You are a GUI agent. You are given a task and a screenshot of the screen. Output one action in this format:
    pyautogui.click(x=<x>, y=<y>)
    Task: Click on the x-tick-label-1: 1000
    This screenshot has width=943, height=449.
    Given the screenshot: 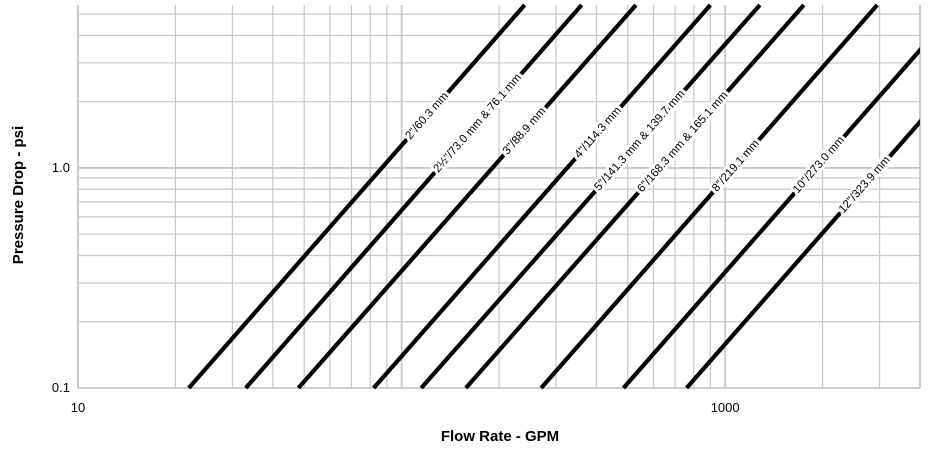 What is the action you would take?
    pyautogui.click(x=725, y=407)
    